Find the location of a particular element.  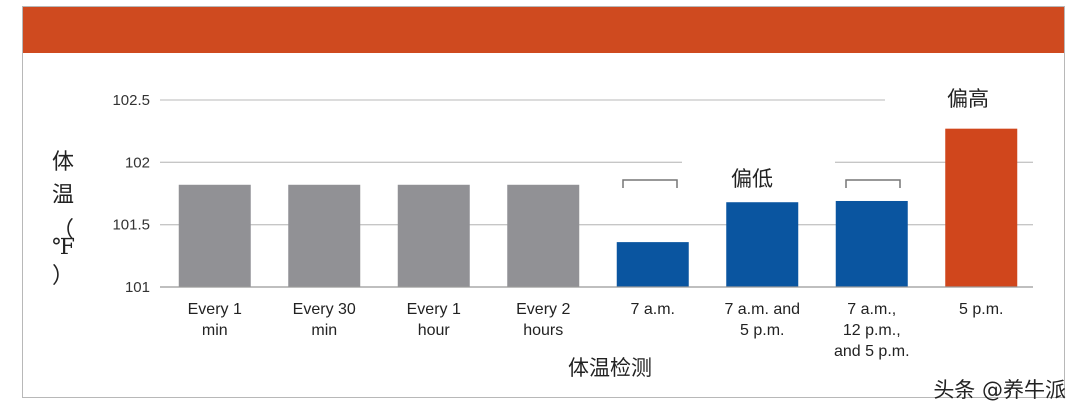

x-tick-label: 7 a.m., is located at coordinates (871, 309).